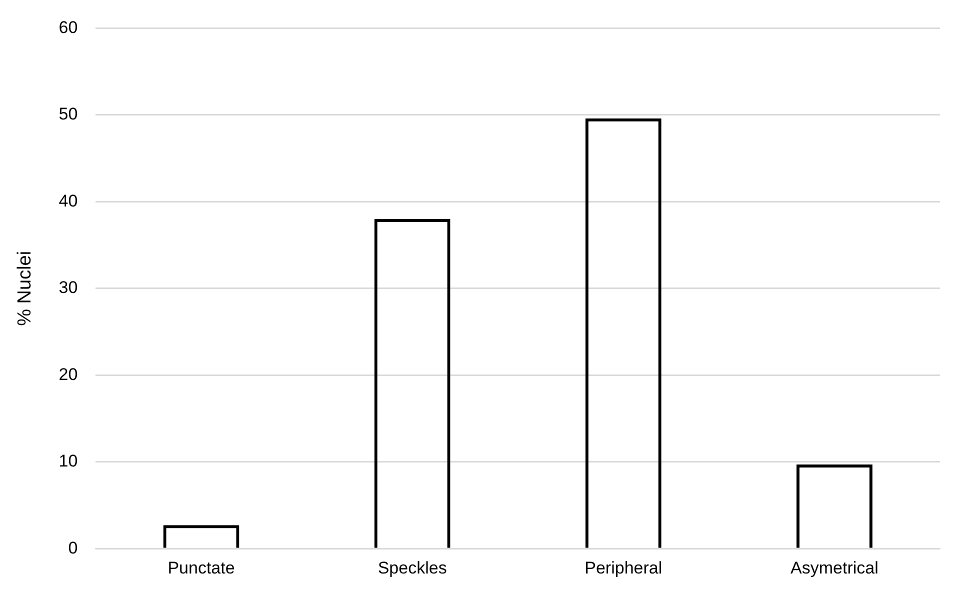 Image resolution: width=958 pixels, height=603 pixels. I want to click on x-tick-label: Asymetrical, so click(834, 568).